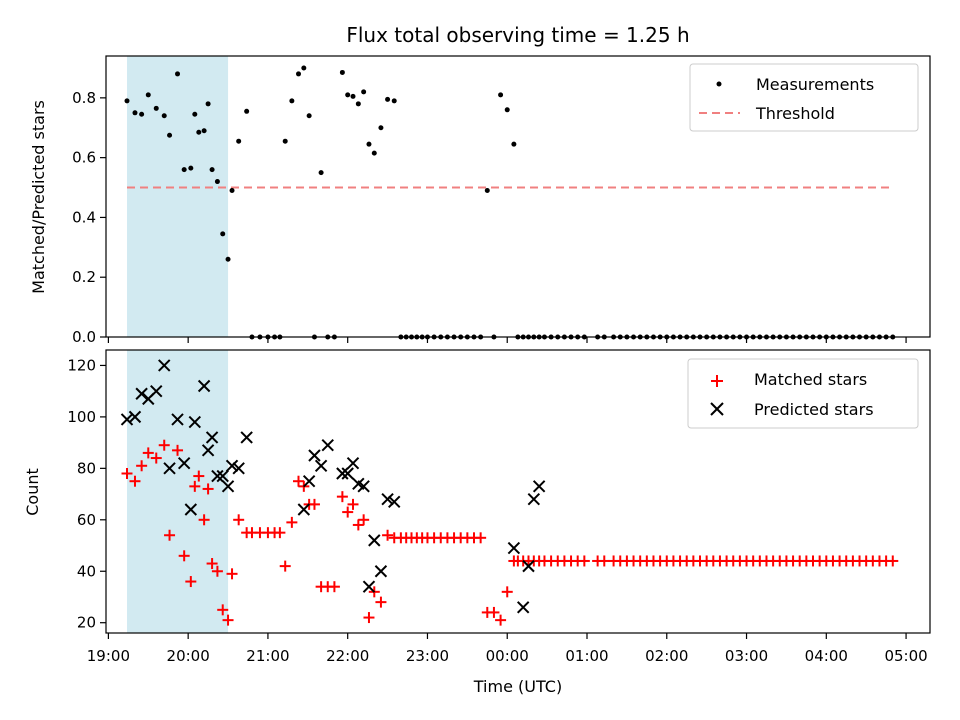 Image resolution: width=960 pixels, height=720 pixels. Describe the element at coordinates (84, 337) in the screenshot. I see `top-ytick-label: 0.0` at that location.